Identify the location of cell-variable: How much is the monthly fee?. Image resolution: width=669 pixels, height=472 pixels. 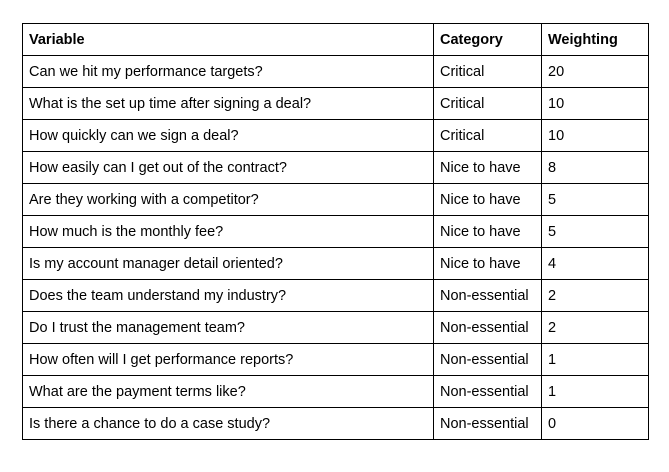
(228, 231).